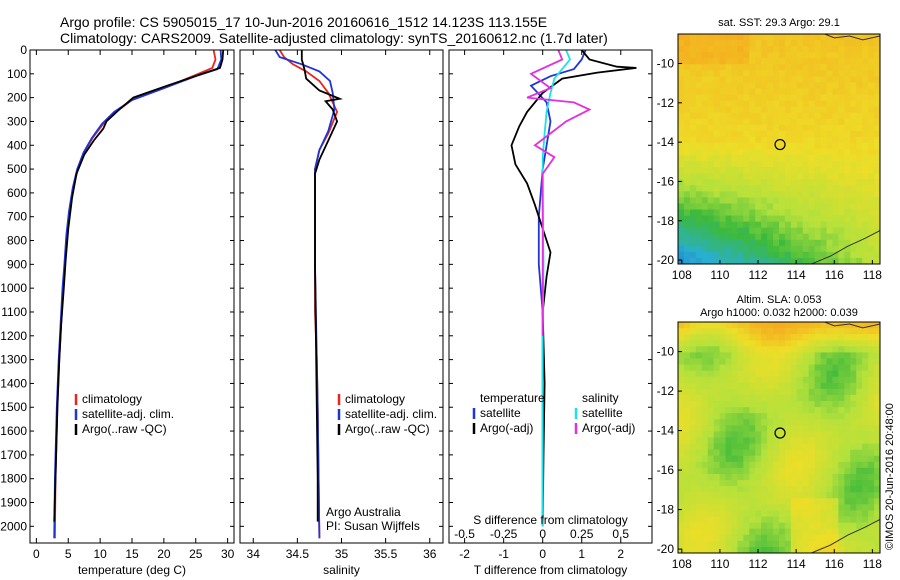  What do you see at coordinates (757, 564) in the screenshot?
I see `sla_map-xtick-label: 112` at bounding box center [757, 564].